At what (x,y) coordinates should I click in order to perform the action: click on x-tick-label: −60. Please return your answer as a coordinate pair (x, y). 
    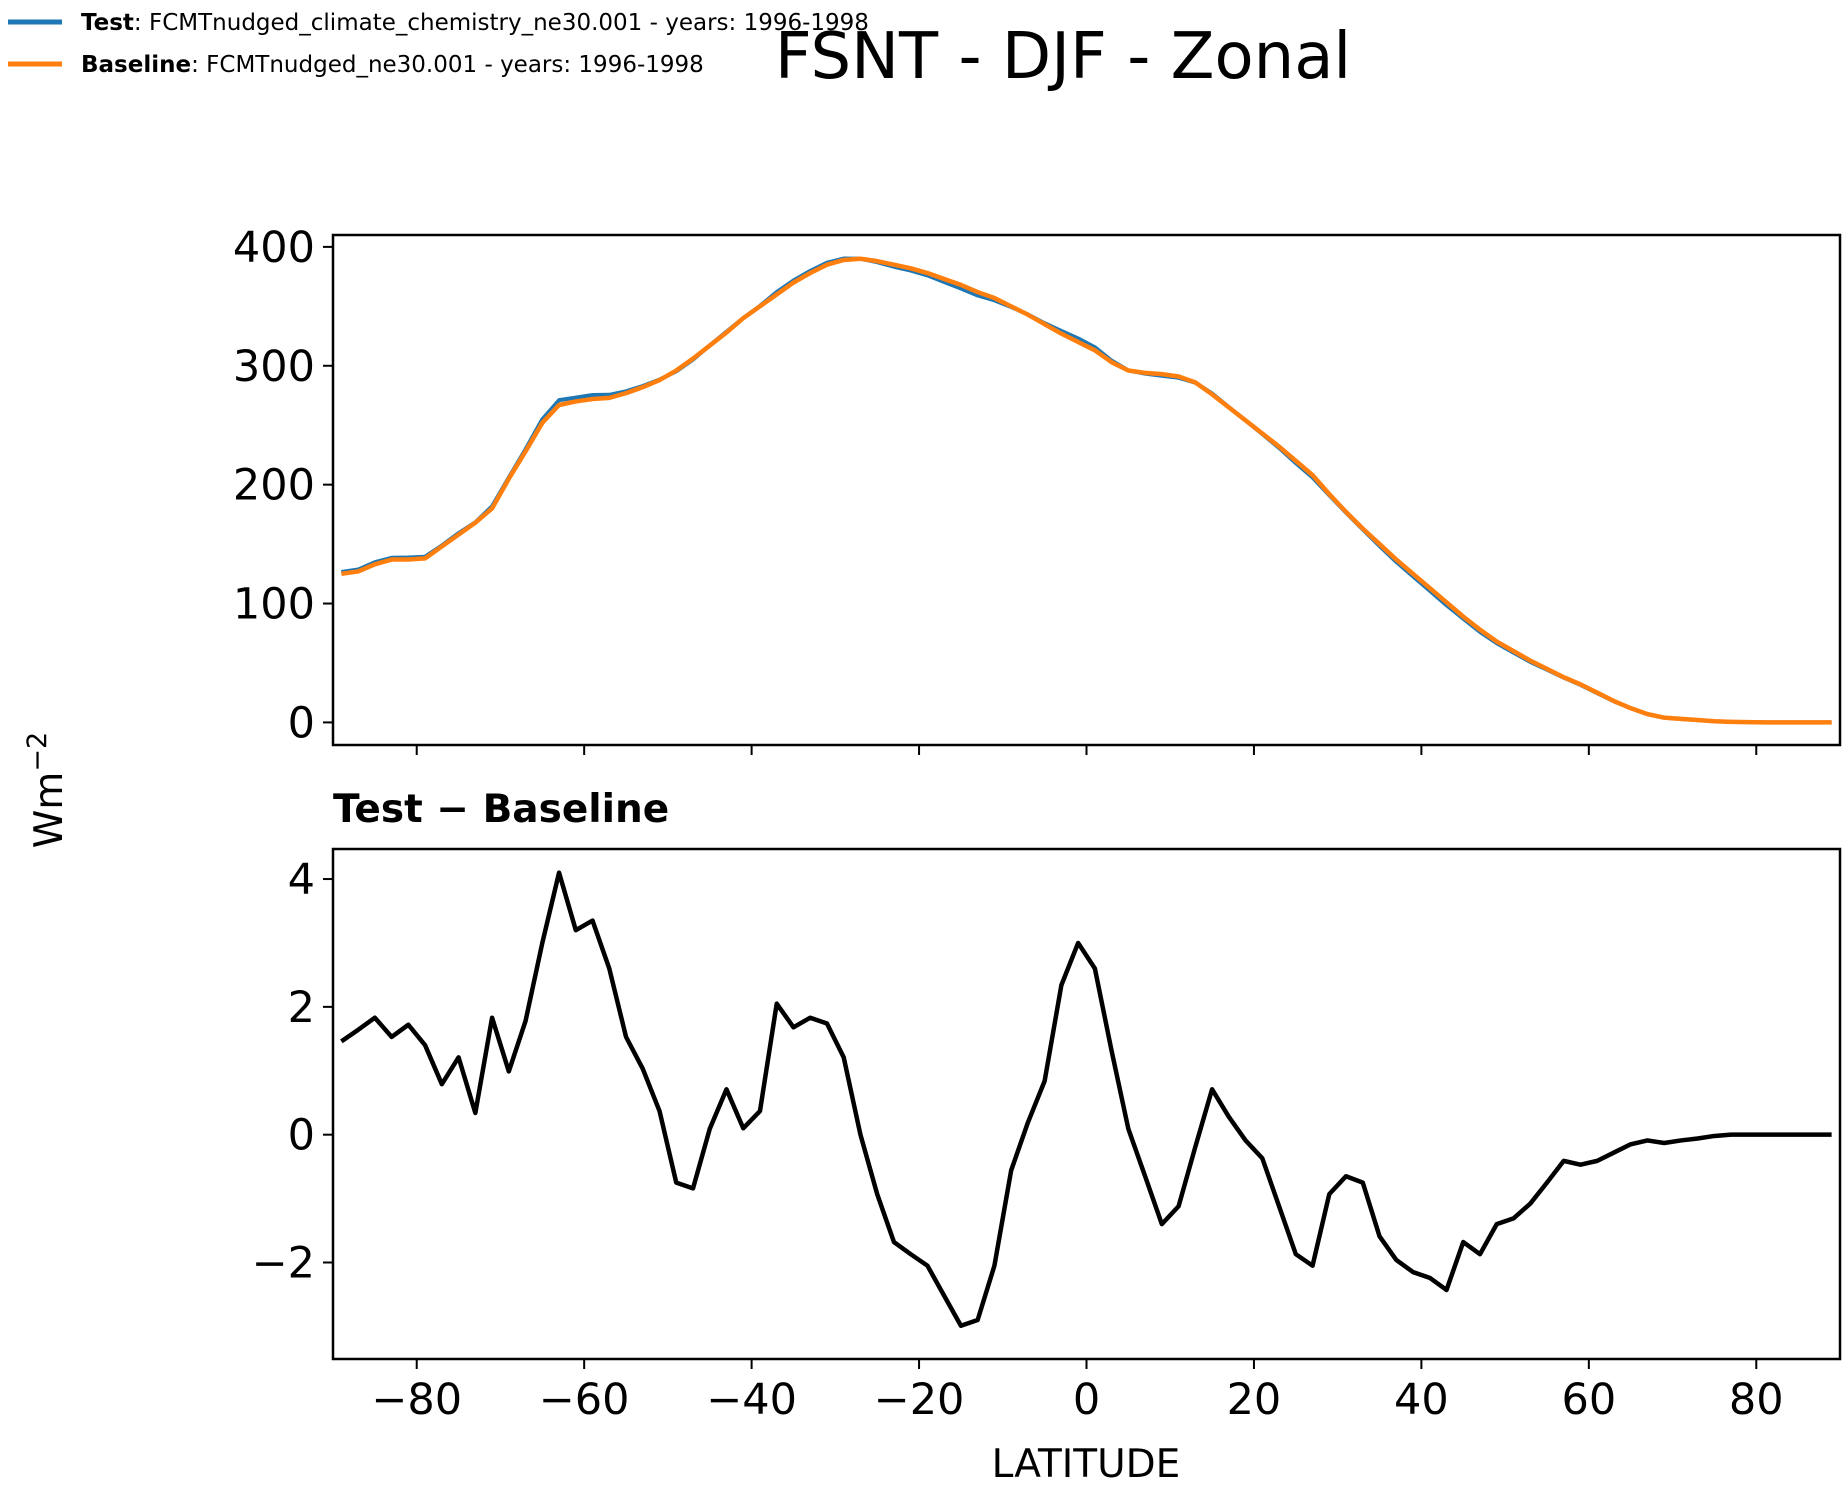
    Looking at the image, I should click on (584, 1400).